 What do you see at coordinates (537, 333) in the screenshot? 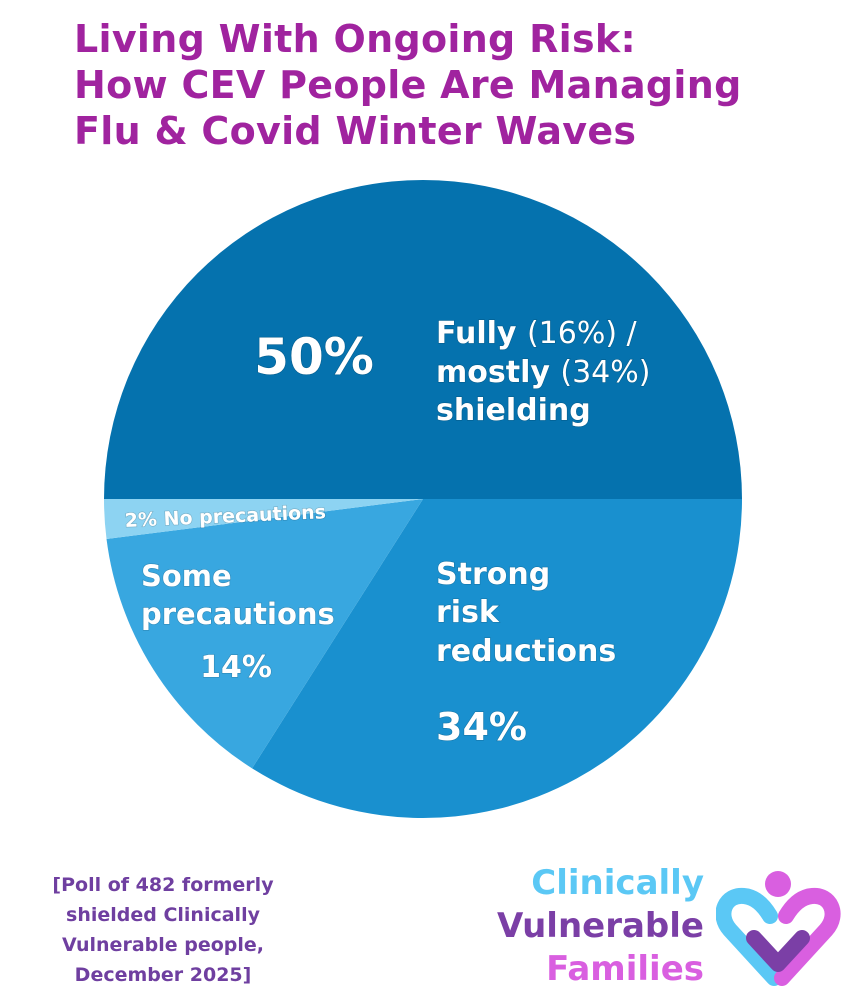
I see `shielding-line-1: Fully (16%) /` at bounding box center [537, 333].